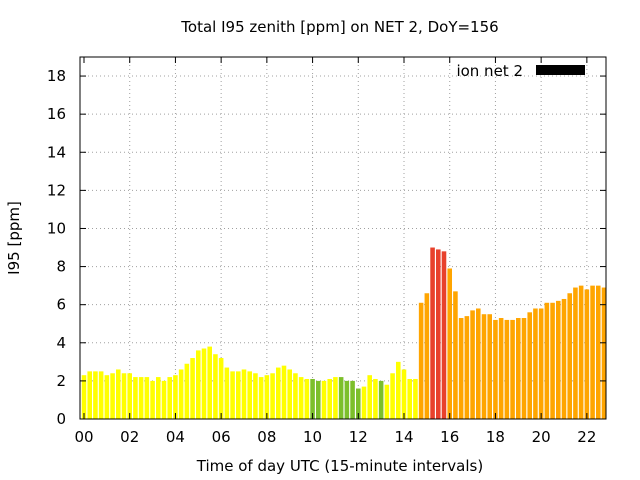  Describe the element at coordinates (560, 70) in the screenshot. I see `legend-swatch` at that location.